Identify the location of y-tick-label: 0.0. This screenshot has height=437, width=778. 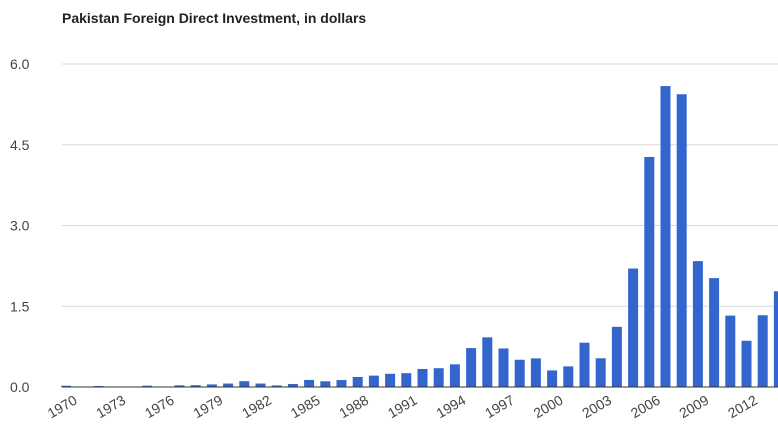
(20, 387).